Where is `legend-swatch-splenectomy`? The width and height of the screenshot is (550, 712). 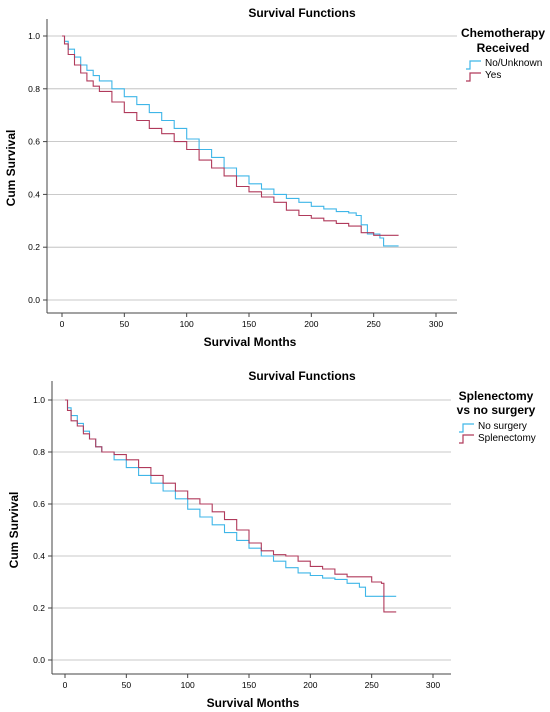
legend-swatch-splenectomy is located at coordinates (466, 439).